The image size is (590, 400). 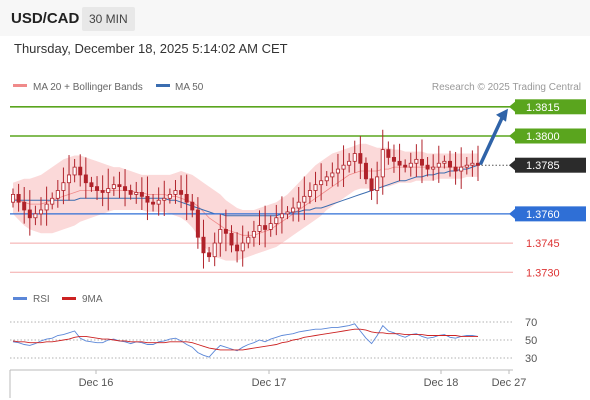 What do you see at coordinates (502, 115) in the screenshot?
I see `forecast-arrow-head` at bounding box center [502, 115].